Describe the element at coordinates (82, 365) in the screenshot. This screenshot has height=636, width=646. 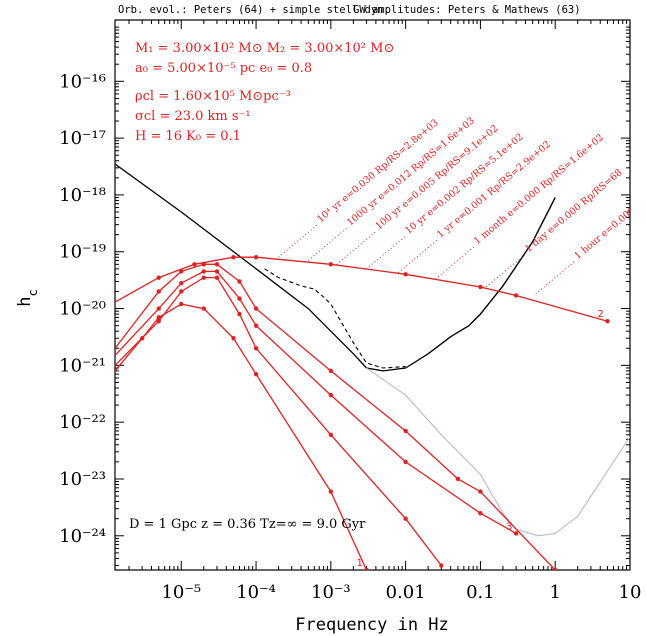
I see `y-tick-label-5: 10⁻²¹` at that location.